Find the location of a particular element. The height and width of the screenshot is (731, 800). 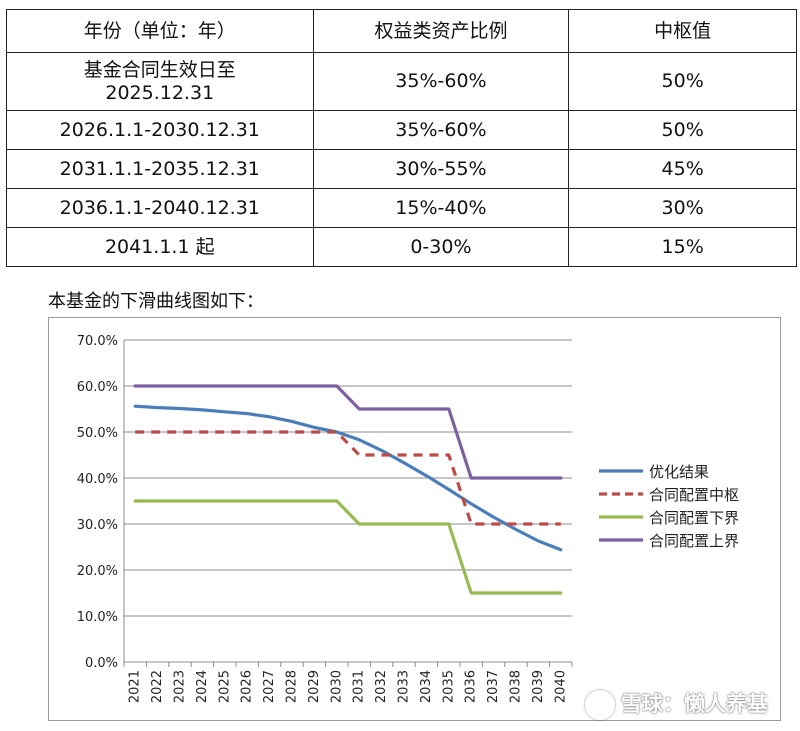

period-line: 基金合同生效日至 2025.12.31 is located at coordinates (159, 81).